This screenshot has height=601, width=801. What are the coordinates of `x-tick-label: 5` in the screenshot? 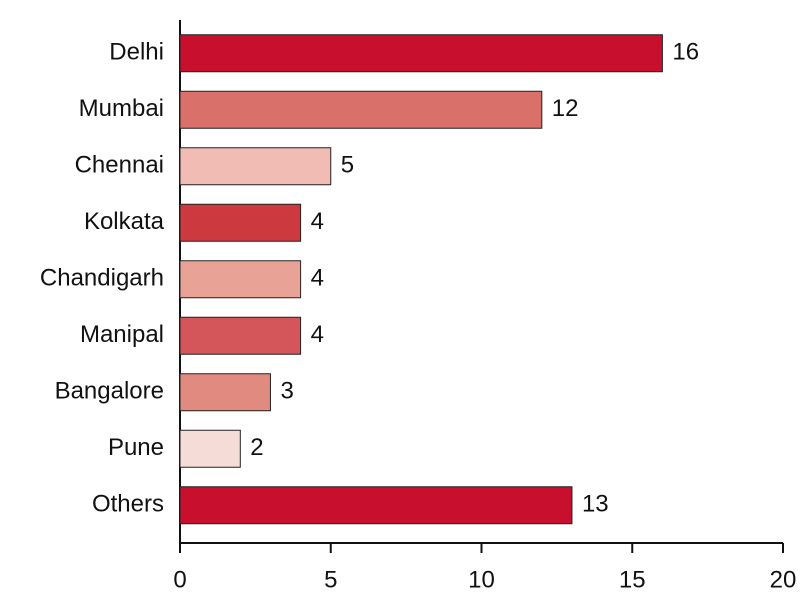 It's located at (330, 579).